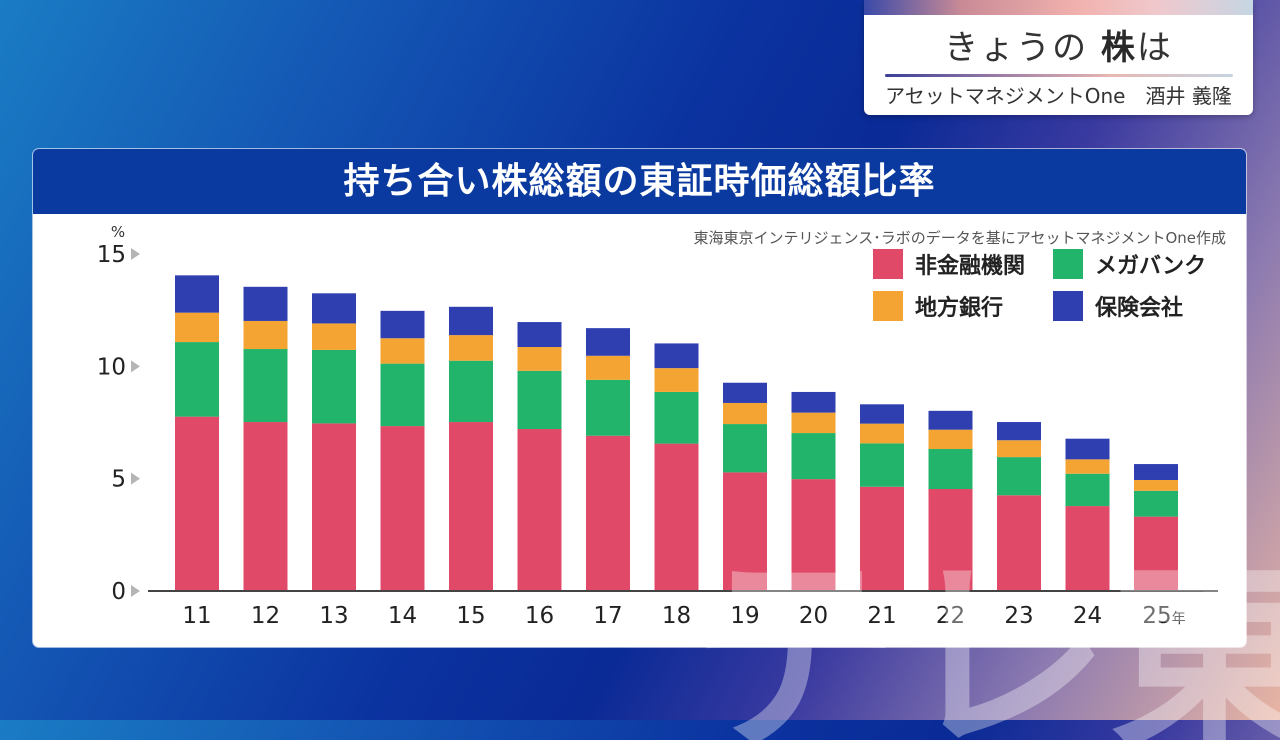  I want to click on caption-title-bold: 株, so click(1118, 48).